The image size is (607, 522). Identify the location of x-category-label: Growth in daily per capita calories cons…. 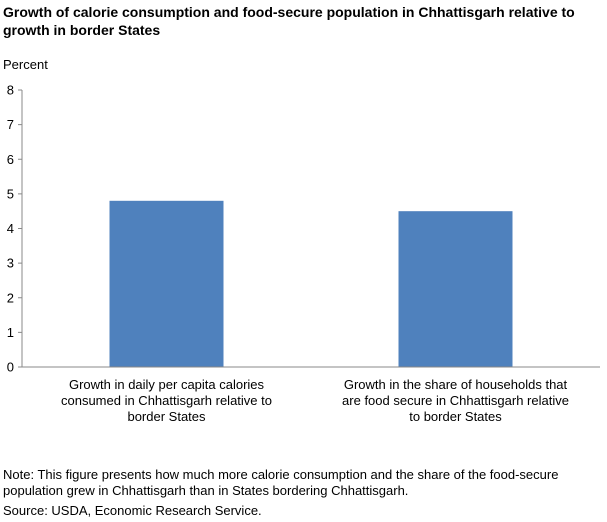
(166, 400).